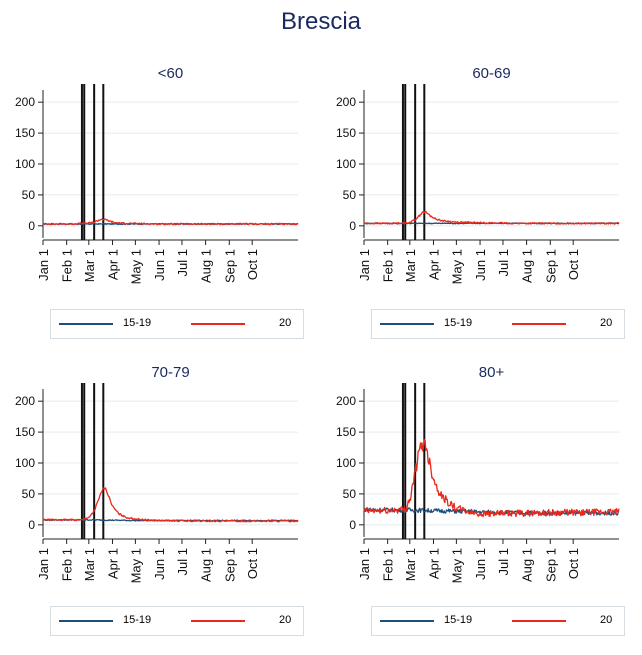  I want to click on chart-title: 70-79, so click(170, 372).